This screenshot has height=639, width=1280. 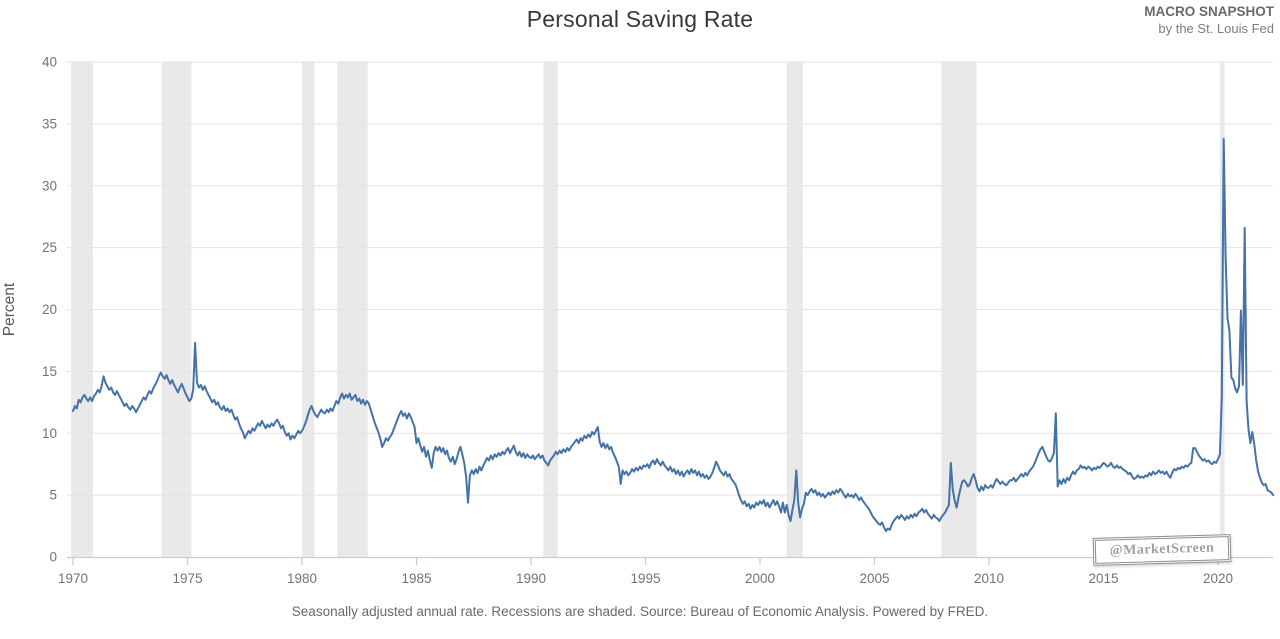 I want to click on brand-tagline: by the St. Louis Fed, so click(x=1216, y=28).